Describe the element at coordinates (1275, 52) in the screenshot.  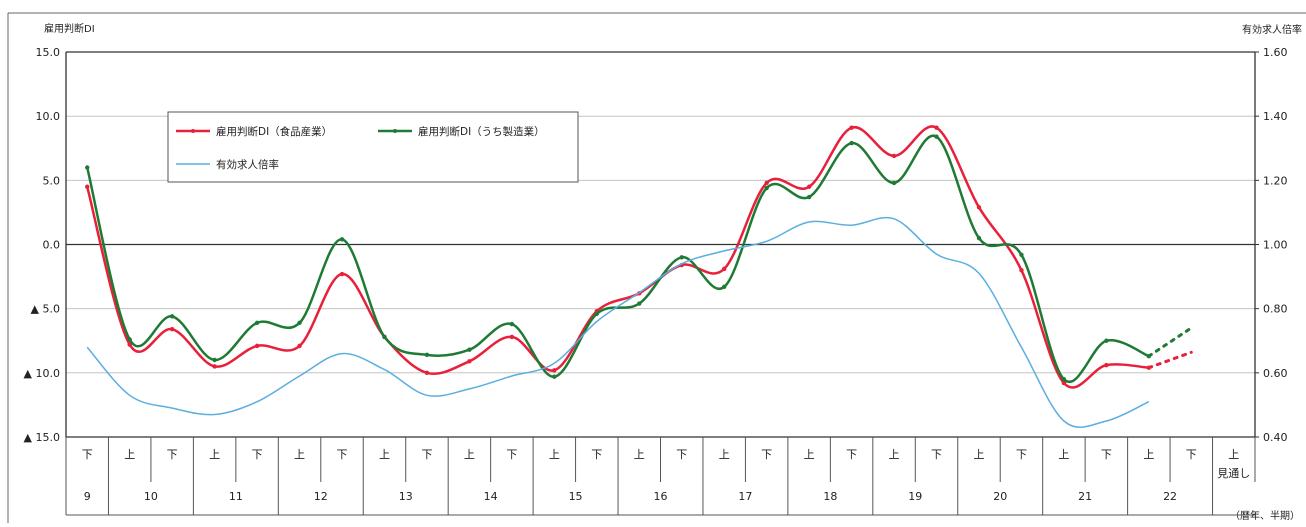
I see `right-tick-label: 1.60` at that location.